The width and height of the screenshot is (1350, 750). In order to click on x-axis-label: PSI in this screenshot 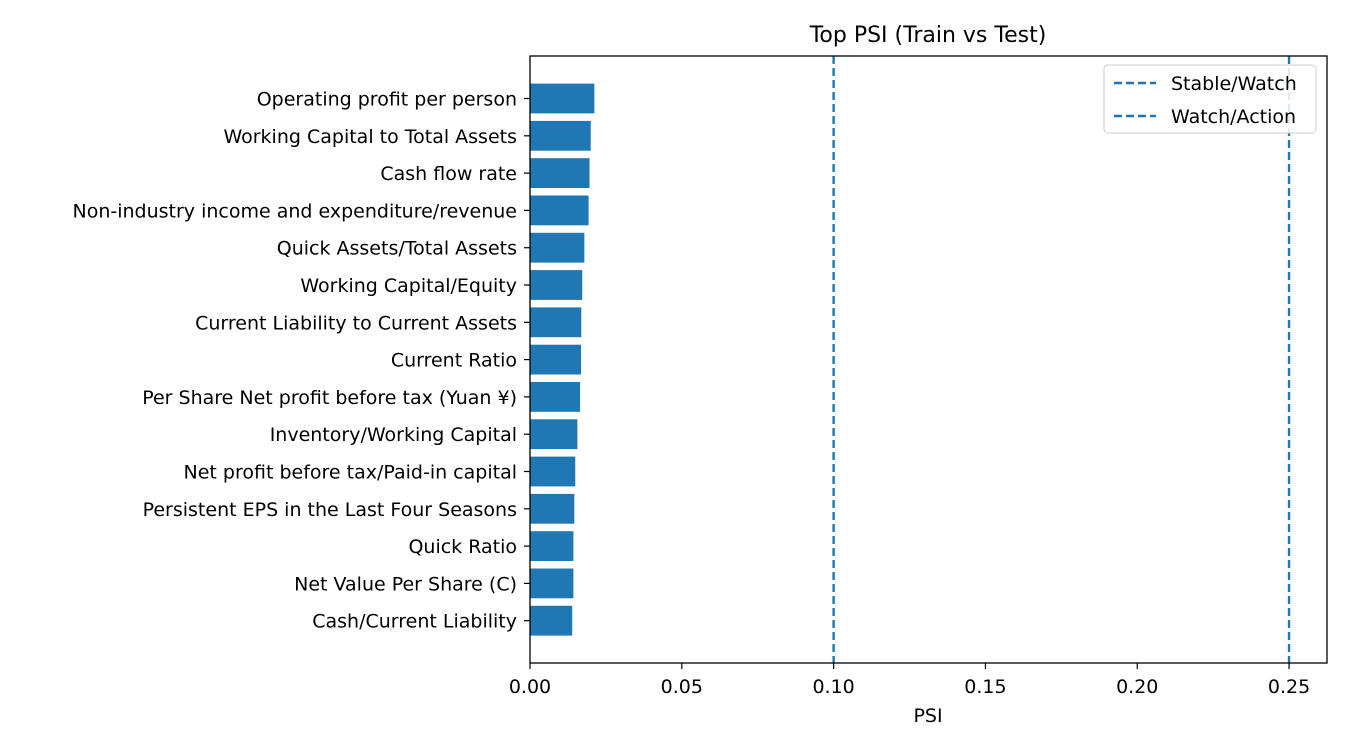, I will do `click(927, 716)`.